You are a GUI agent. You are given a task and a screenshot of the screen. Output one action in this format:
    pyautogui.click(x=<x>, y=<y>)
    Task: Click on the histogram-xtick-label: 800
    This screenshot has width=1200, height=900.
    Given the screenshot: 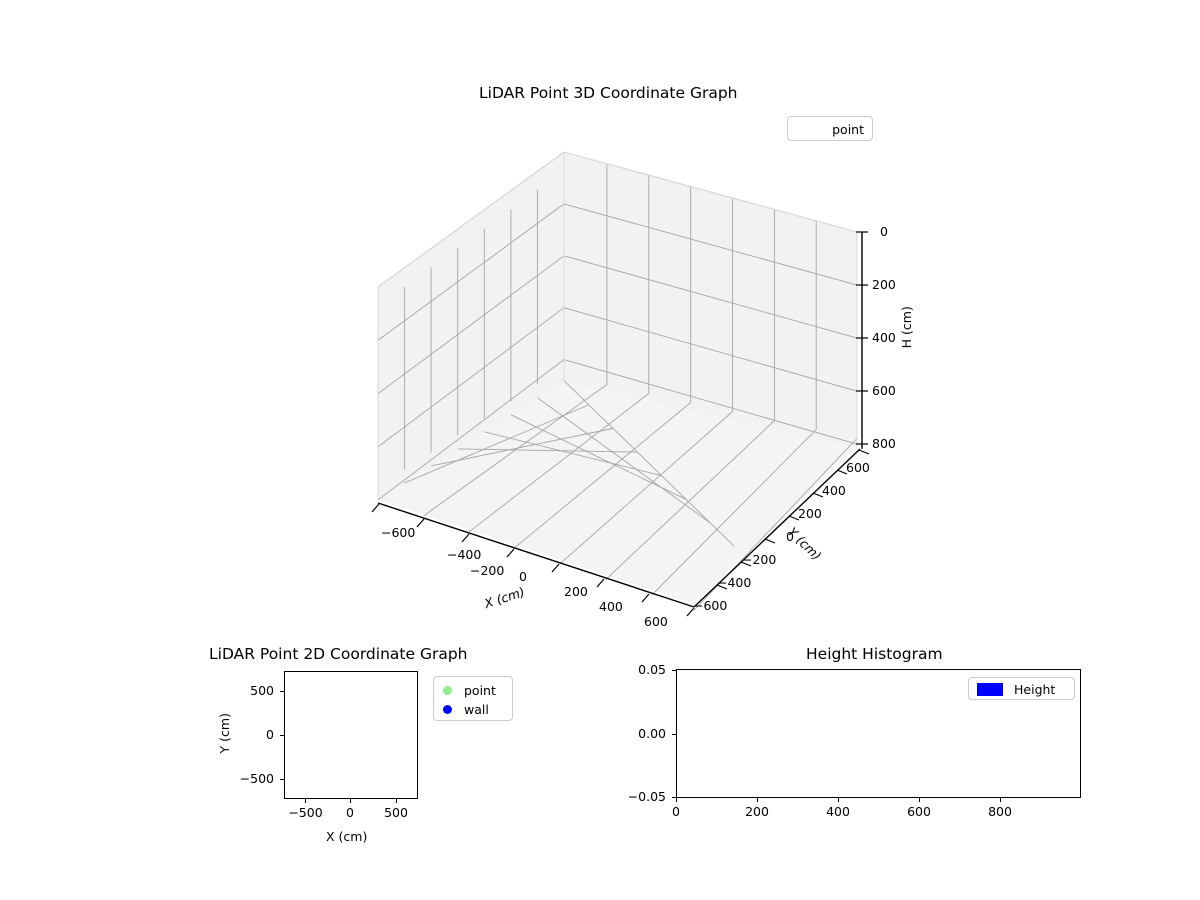 What is the action you would take?
    pyautogui.click(x=1000, y=811)
    